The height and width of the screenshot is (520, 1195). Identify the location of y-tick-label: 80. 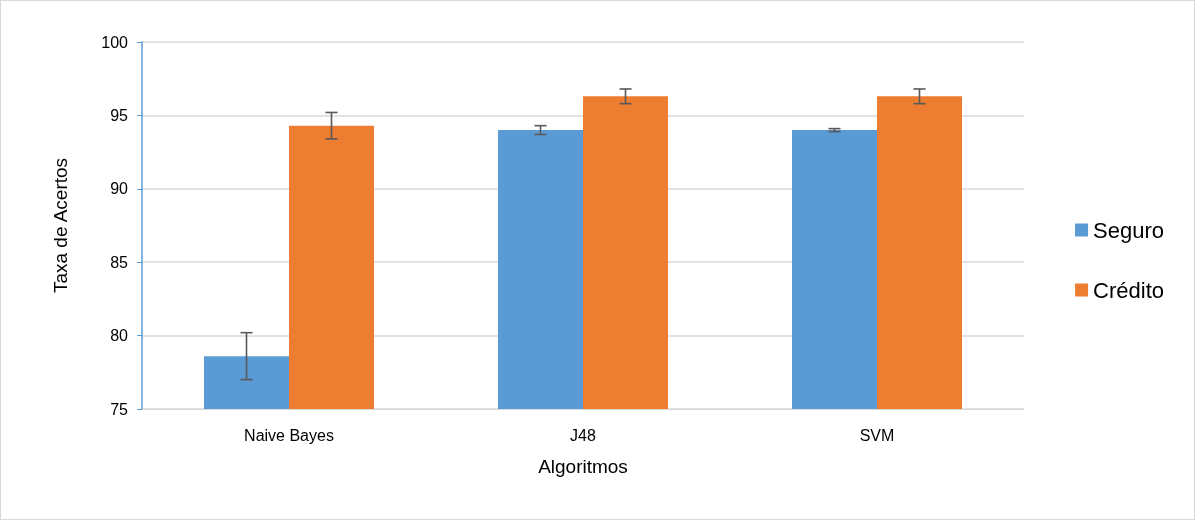
(119, 336).